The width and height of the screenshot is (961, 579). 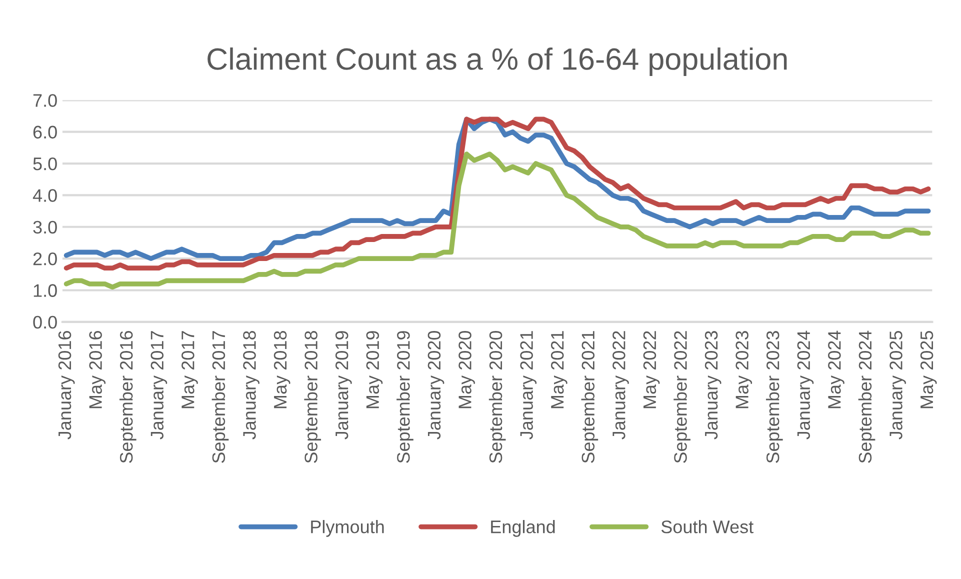 I want to click on x-tick-label: September 2024, so click(x=867, y=396).